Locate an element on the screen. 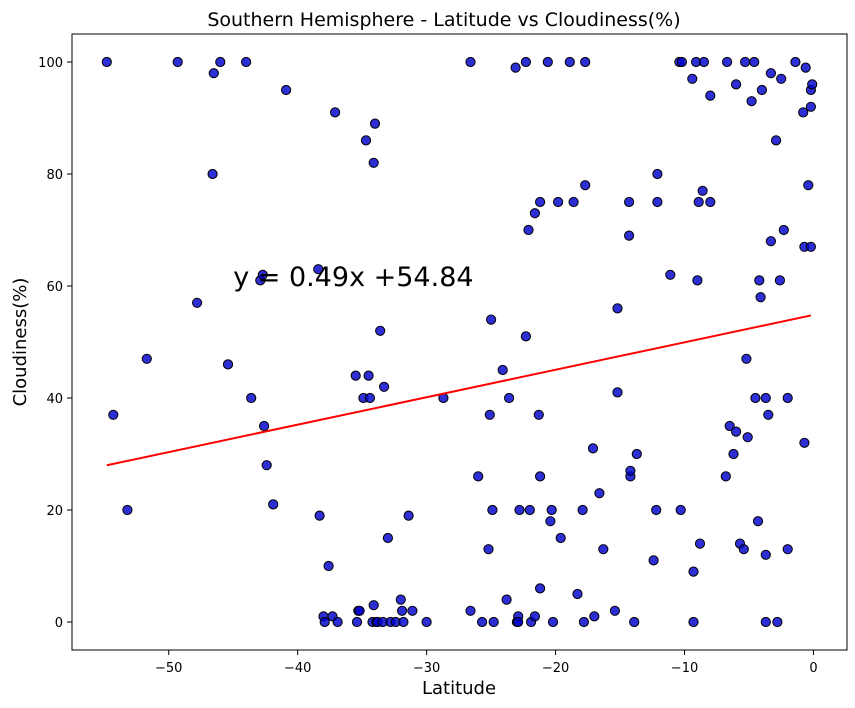 This screenshot has width=855, height=708. x-axis-ticks: −50 −40 −30 −20 −10 0 is located at coordinates (486, 663).